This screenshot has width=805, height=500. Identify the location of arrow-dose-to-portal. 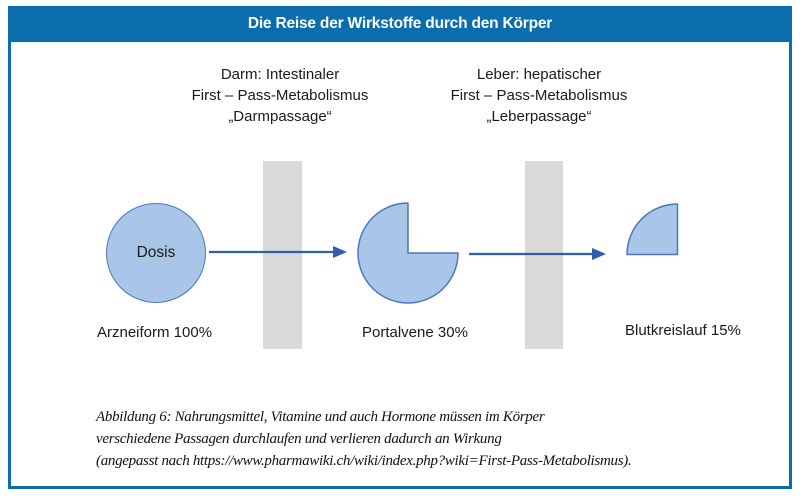
(278, 252).